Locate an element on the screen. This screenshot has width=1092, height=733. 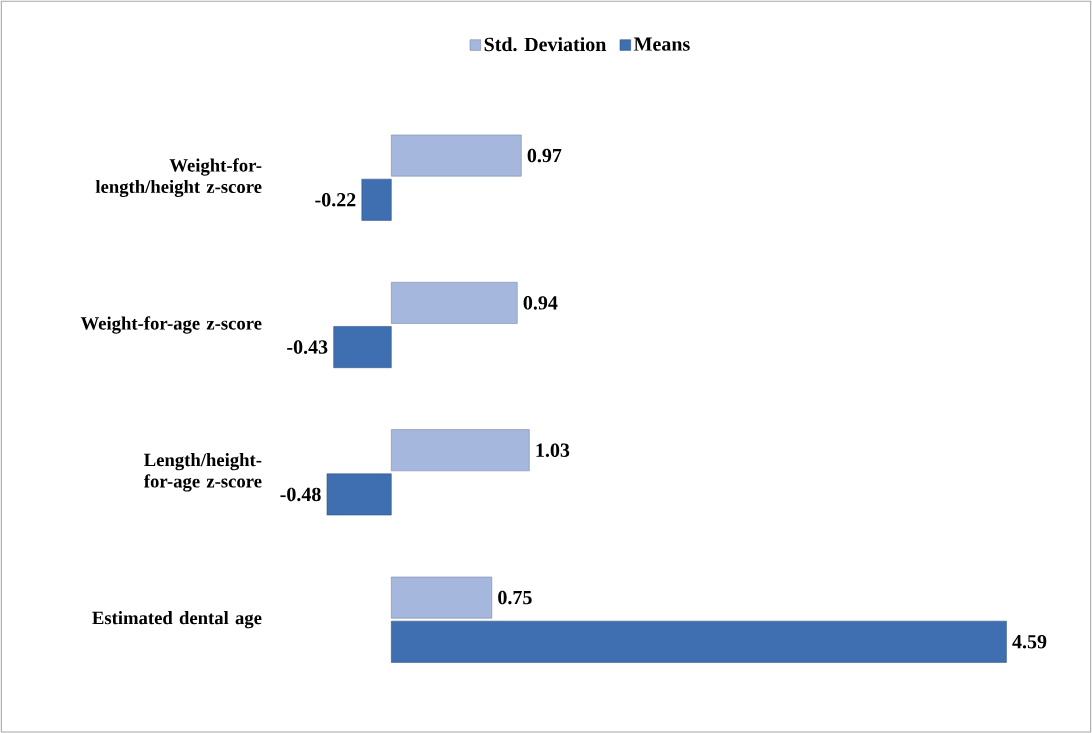
legend-label: Means is located at coordinates (661, 44).